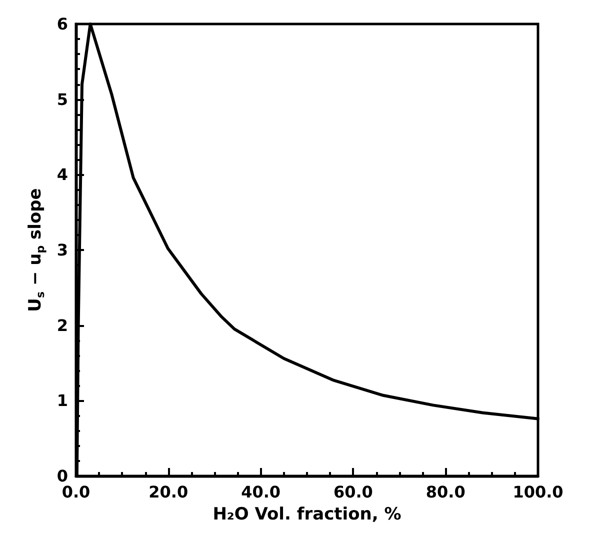 The image size is (597, 559). Describe the element at coordinates (62, 250) in the screenshot. I see `y-tick-label: 3` at that location.